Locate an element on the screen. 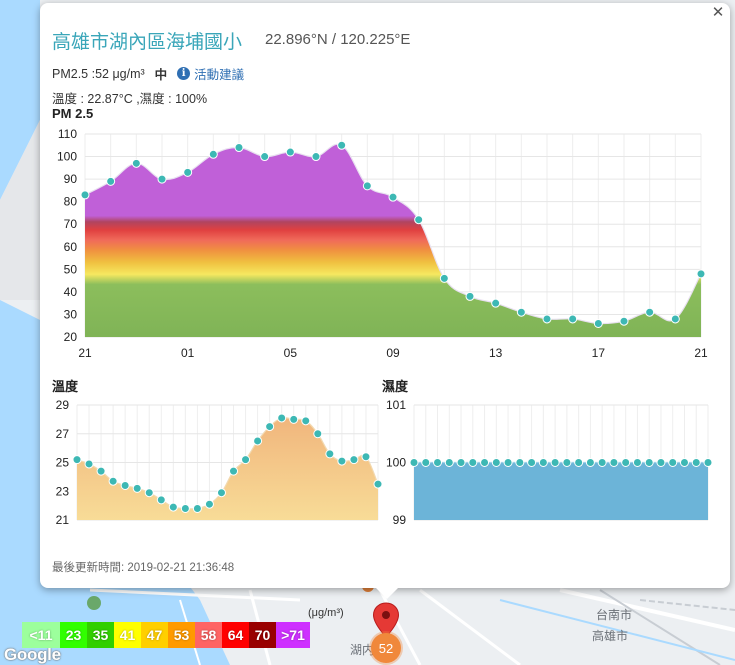 The height and width of the screenshot is (665, 735). legend-cell: 35 is located at coordinates (100, 635).